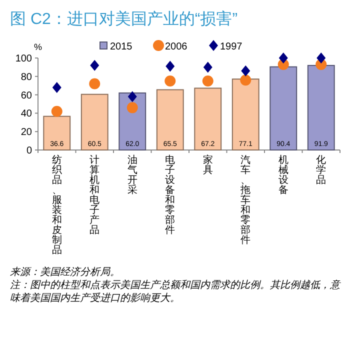 This screenshot has height=338, width=350. I want to click on legend-label: 2015, so click(121, 47).